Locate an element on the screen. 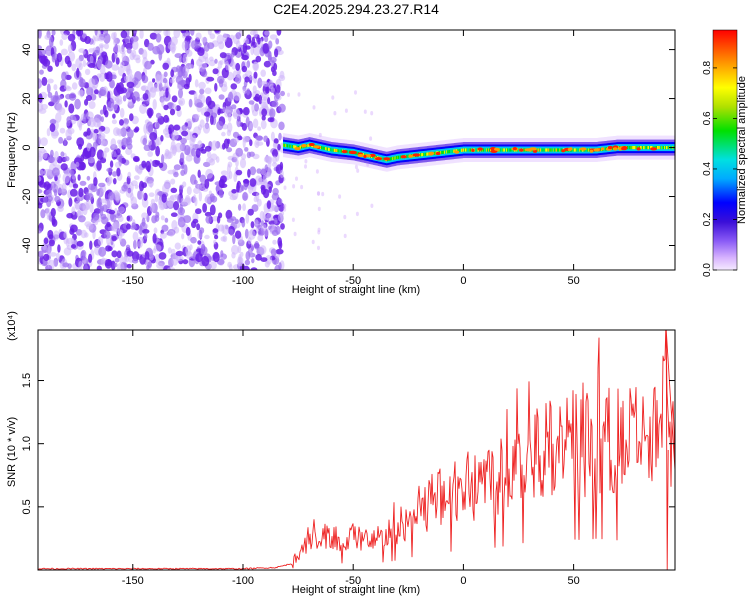  y-tick-label: 1.0 is located at coordinates (27, 443).